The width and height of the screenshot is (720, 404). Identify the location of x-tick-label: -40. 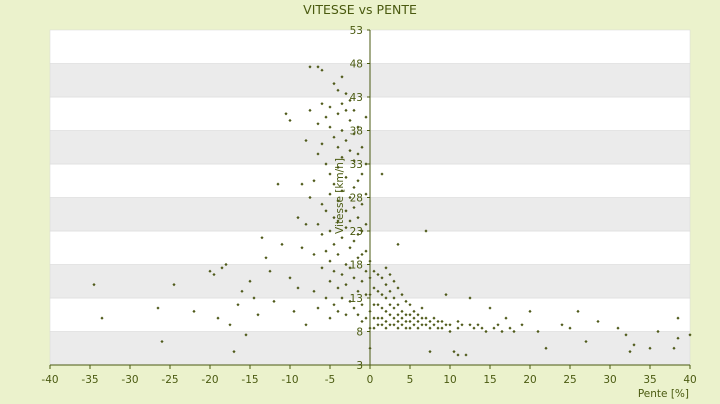
(49, 380).